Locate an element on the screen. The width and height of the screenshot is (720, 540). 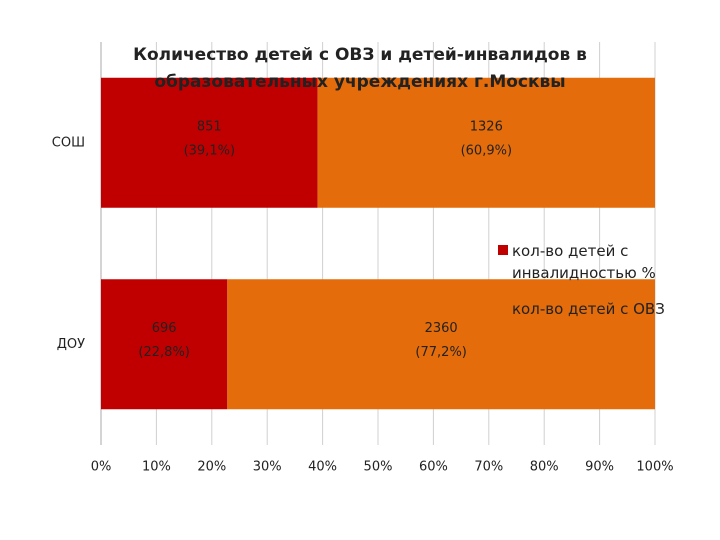
data-label: (77,2%) is located at coordinates (440, 352).